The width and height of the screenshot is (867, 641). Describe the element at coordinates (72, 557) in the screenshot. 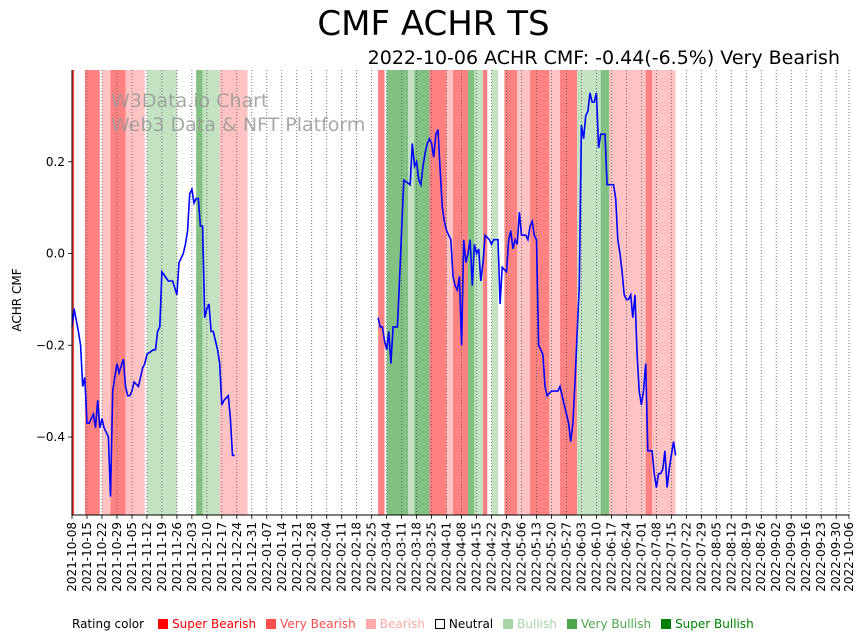

I see `x-tick-label: 2021-10-08` at that location.